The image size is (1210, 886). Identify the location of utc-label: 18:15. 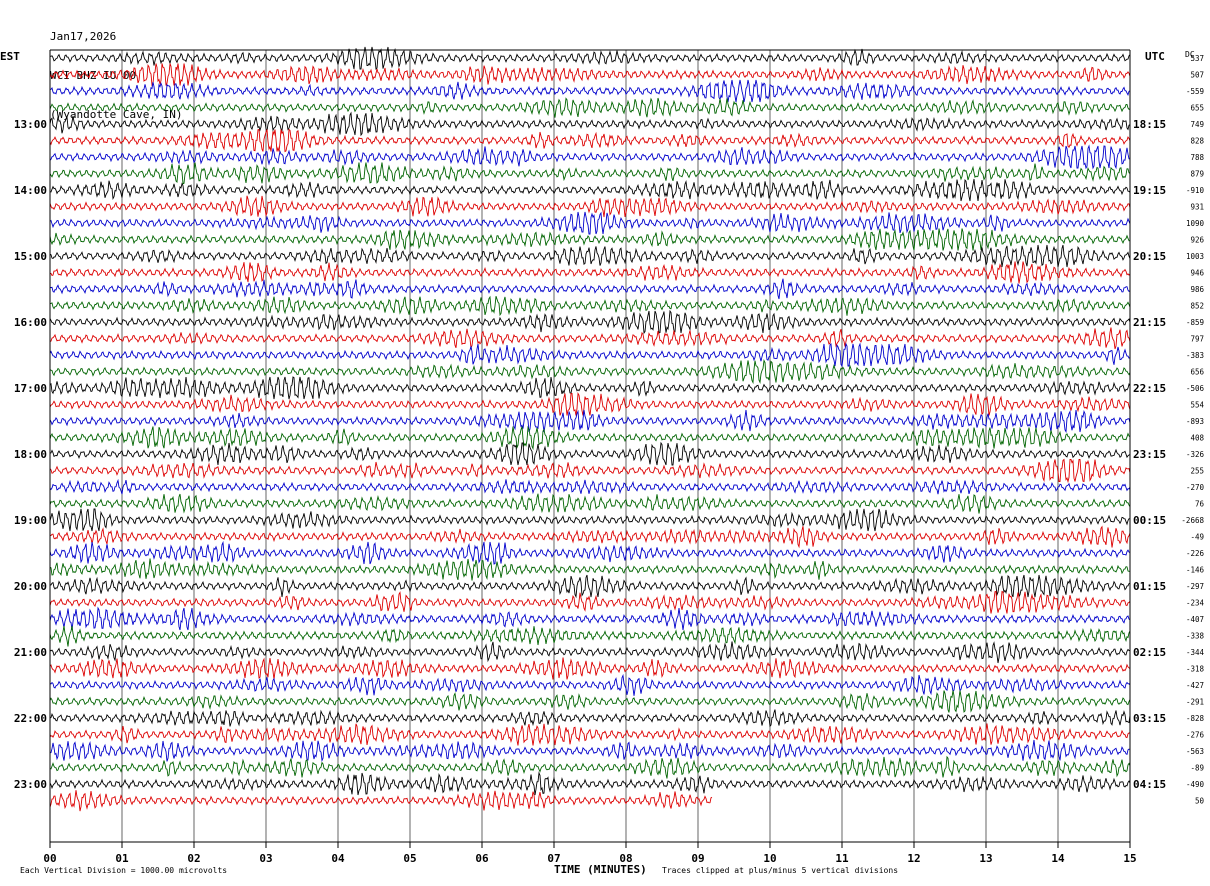
(1149, 124).